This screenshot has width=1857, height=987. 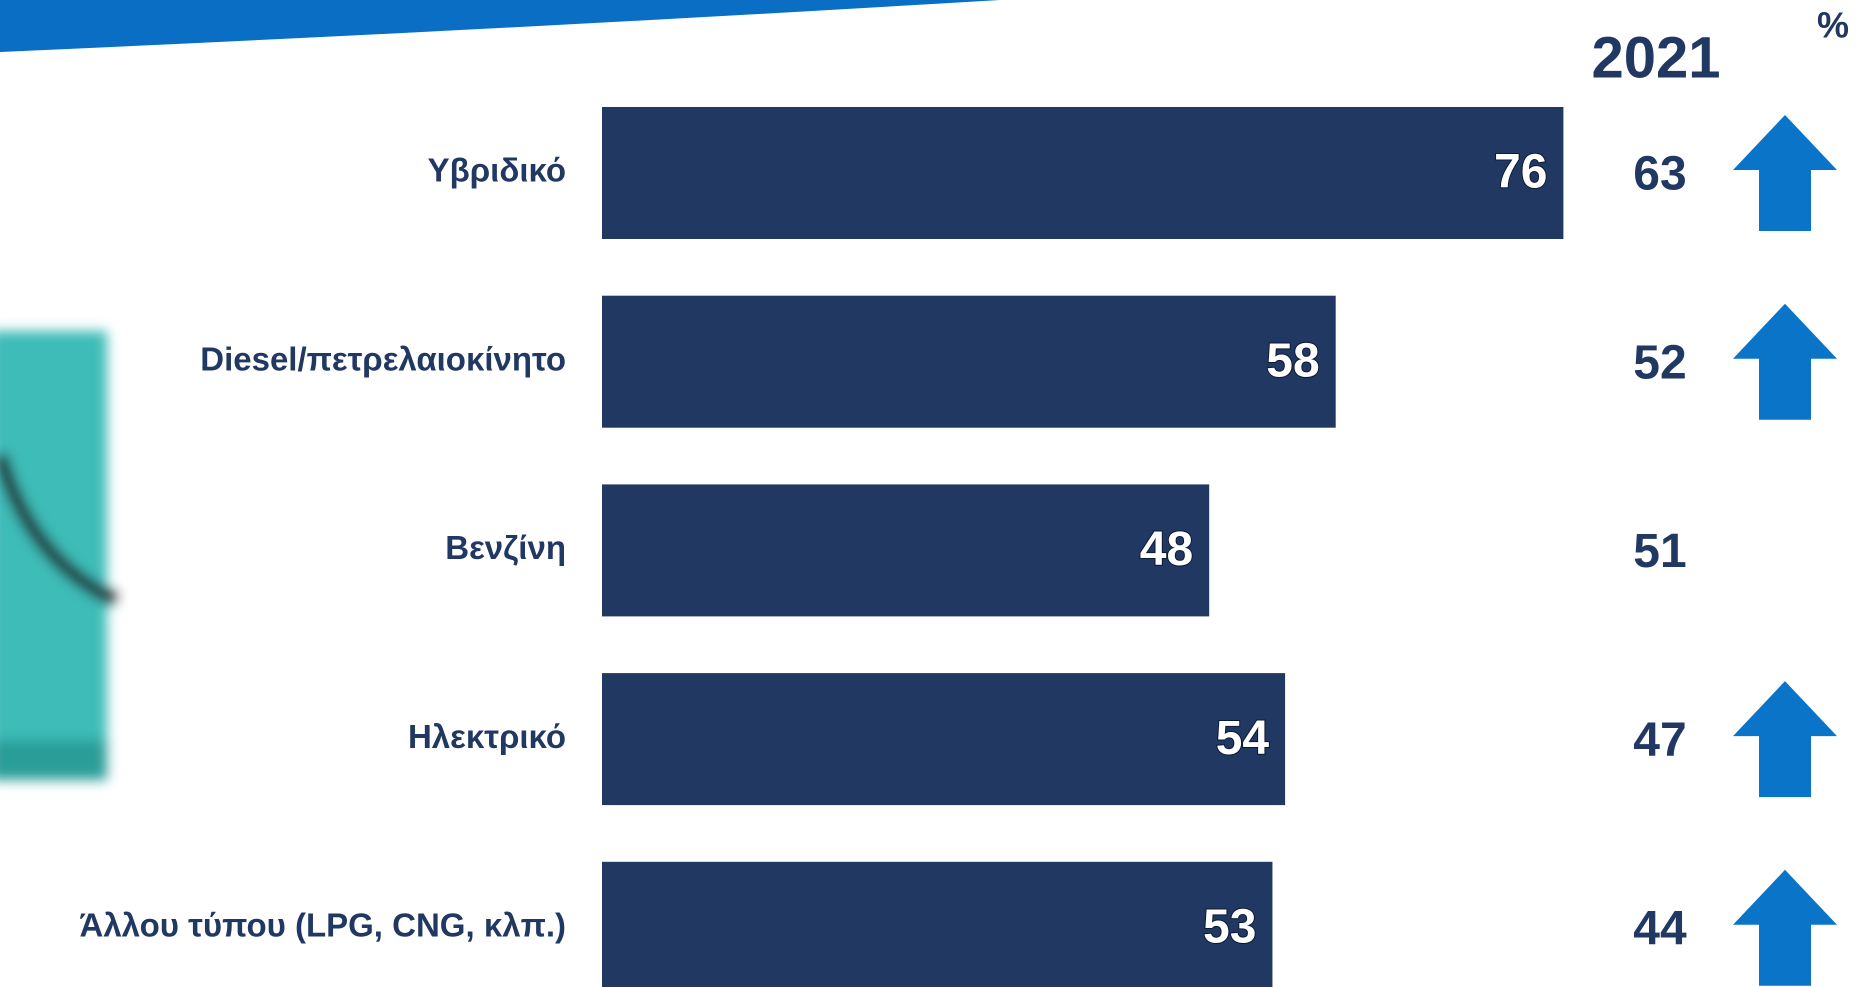 I want to click on category-label: Βενζίνη, so click(x=505, y=547).